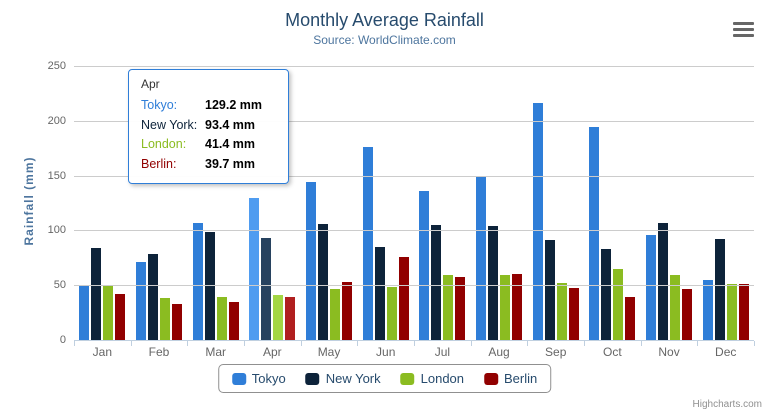 This screenshot has height=416, width=769. What do you see at coordinates (510, 378) in the screenshot?
I see `legend-item-berlin: Berlin` at bounding box center [510, 378].